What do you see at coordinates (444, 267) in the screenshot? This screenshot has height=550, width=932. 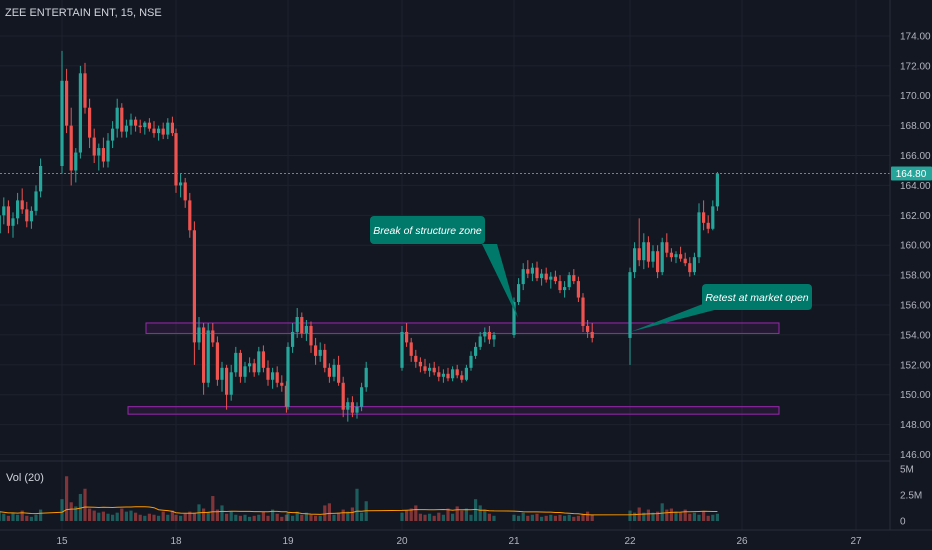 I see `callout-break-of-structure: Break of structure zone` at bounding box center [444, 267].